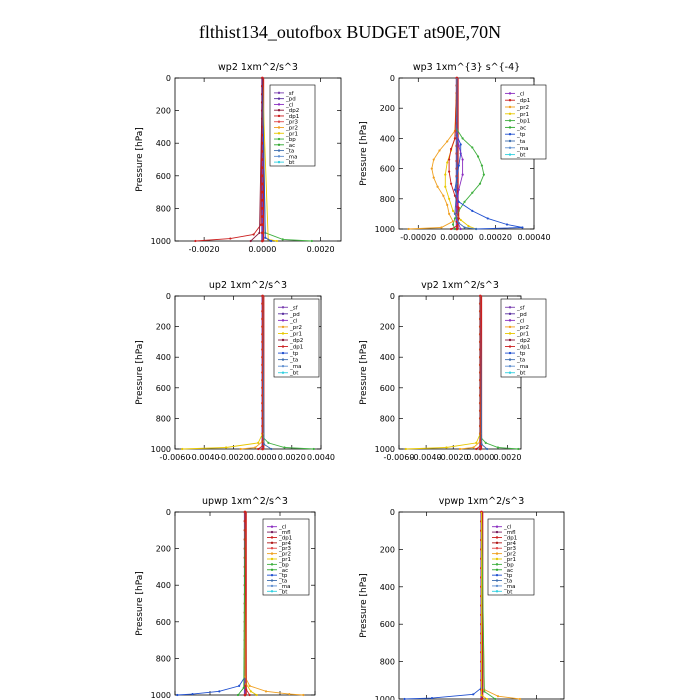 The height and width of the screenshot is (700, 700). Describe the element at coordinates (507, 528) in the screenshot. I see `legend-entry: _cl` at that location.